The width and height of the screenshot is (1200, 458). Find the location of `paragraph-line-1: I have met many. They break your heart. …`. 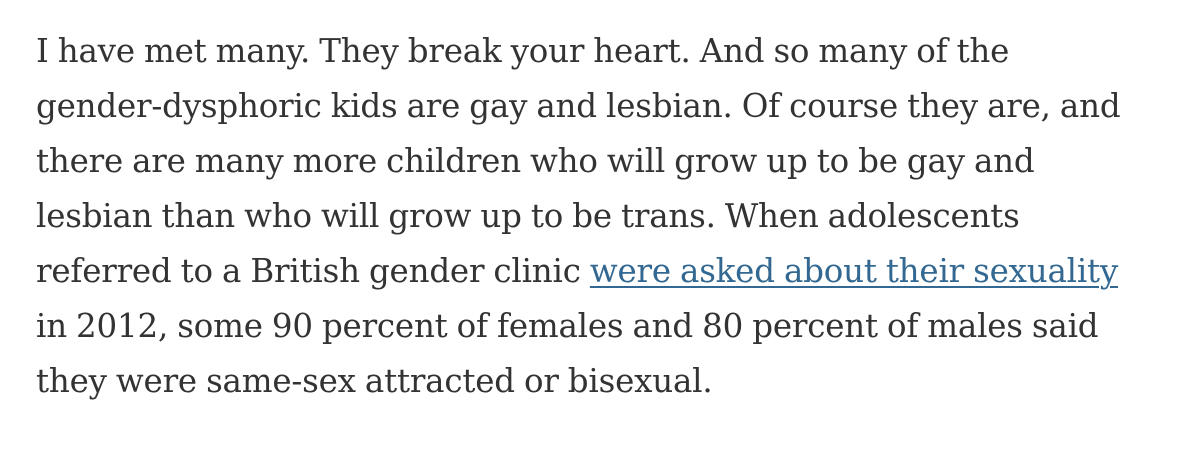

paragraph-line-1: I have met many. They break your heart. … is located at coordinates (523, 51).